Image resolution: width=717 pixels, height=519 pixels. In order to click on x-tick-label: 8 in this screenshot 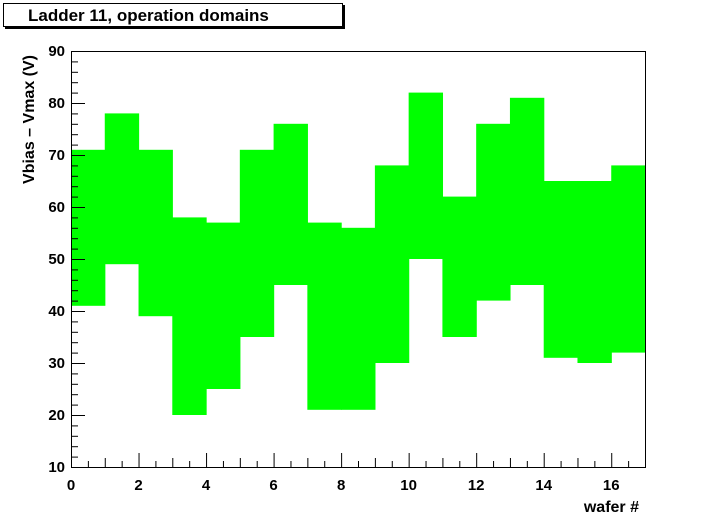, I will do `click(341, 485)`.